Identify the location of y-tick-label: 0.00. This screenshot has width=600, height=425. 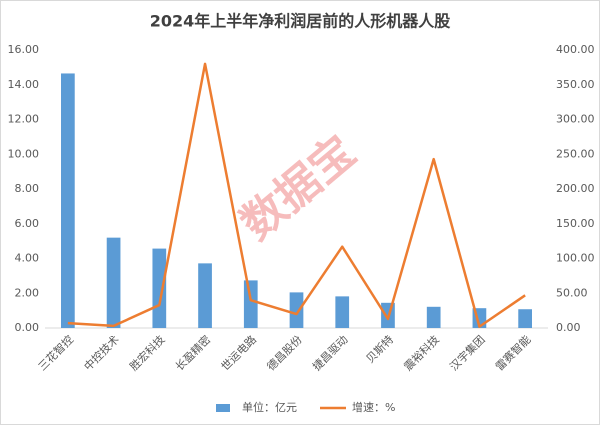
(27, 327).